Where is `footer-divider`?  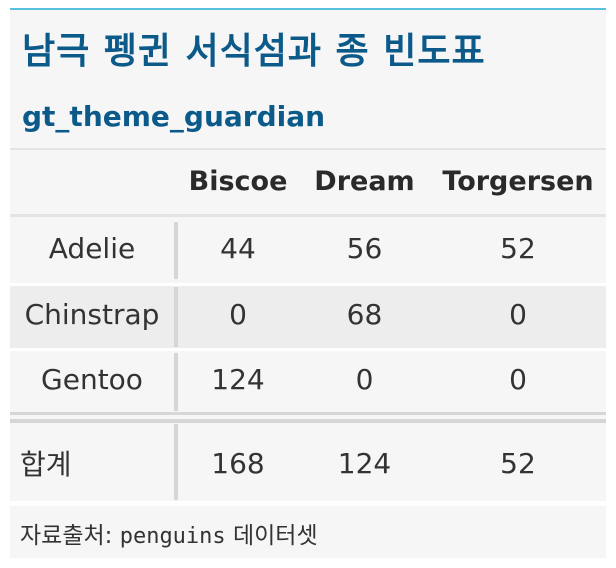
footer-divider is located at coordinates (308, 503).